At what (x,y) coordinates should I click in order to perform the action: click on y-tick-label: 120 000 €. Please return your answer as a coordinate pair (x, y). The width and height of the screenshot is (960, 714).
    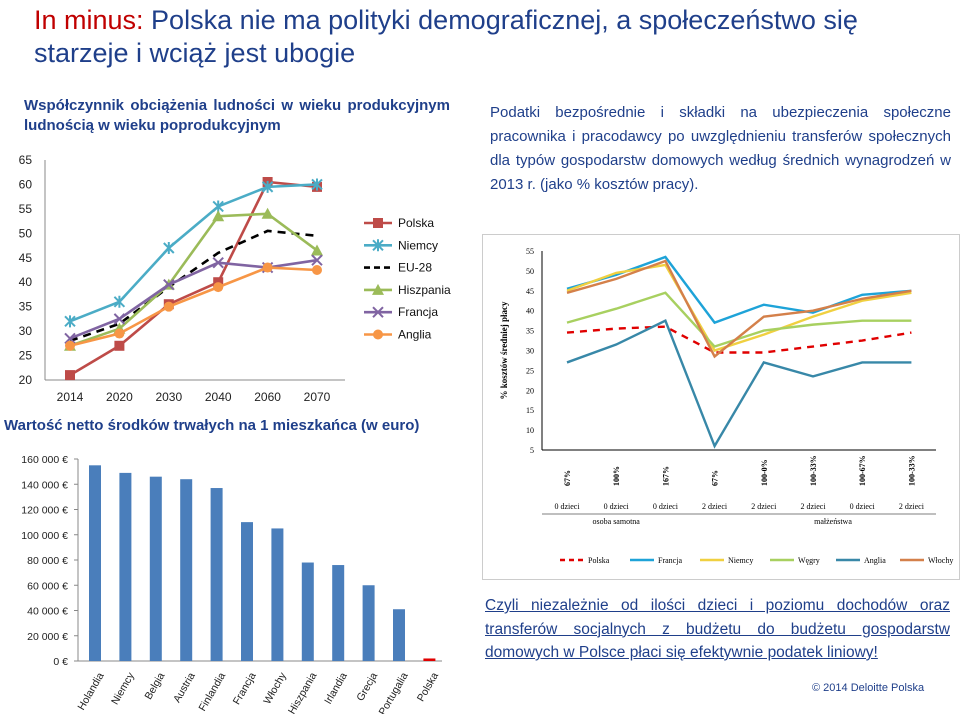
    Looking at the image, I should click on (44, 511).